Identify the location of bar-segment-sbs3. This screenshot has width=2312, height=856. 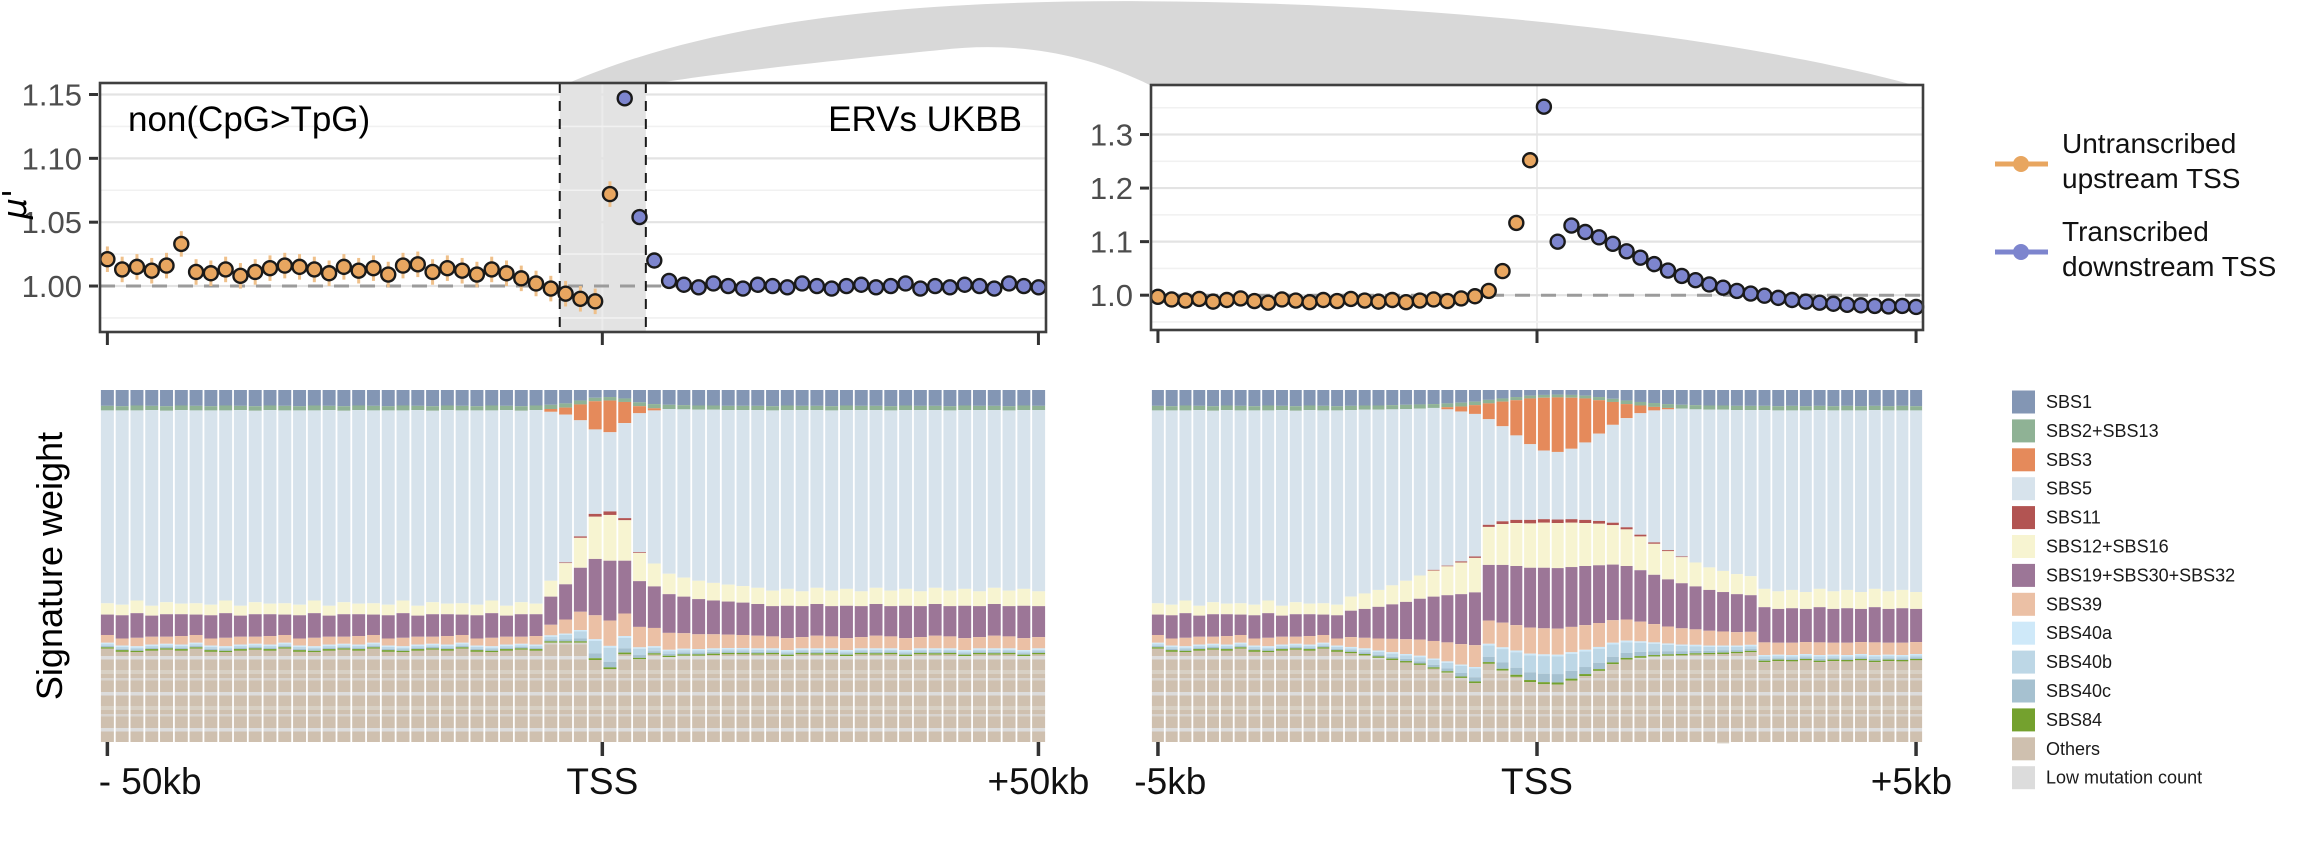
(595, 415).